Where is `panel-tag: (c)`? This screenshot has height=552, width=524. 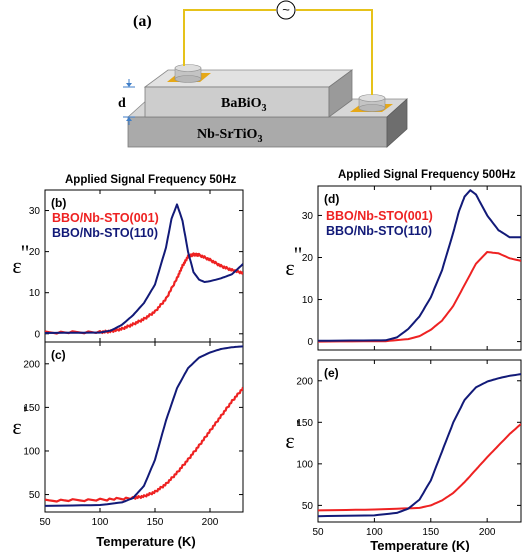
panel-tag: (c) is located at coordinates (58, 355).